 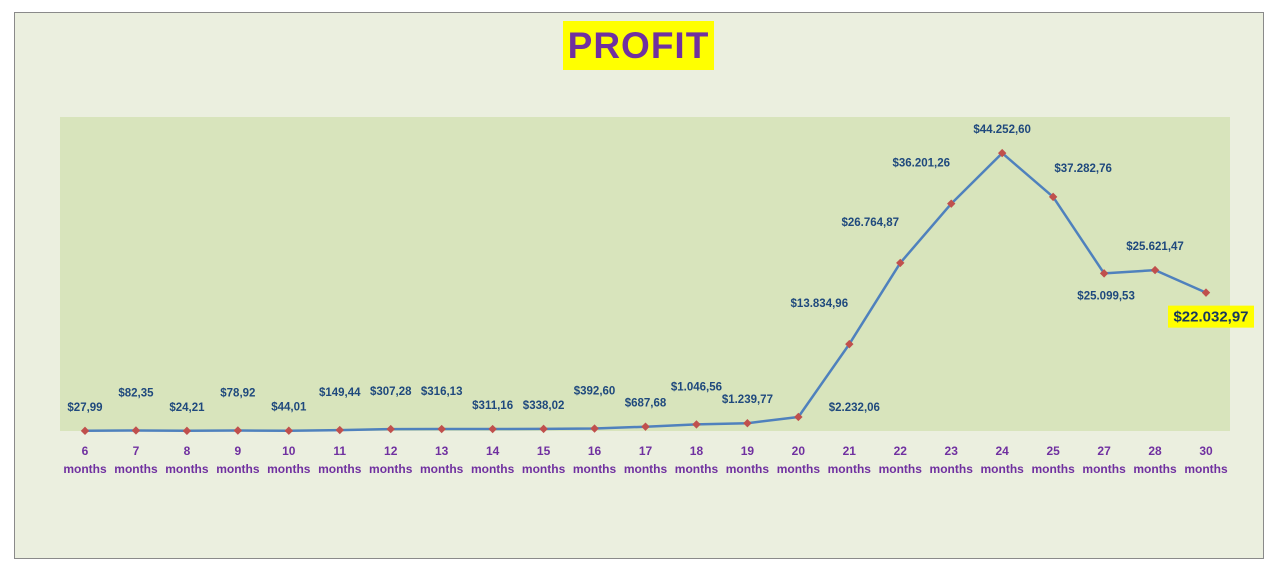 What do you see at coordinates (187, 408) in the screenshot?
I see `data-label: $24,21` at bounding box center [187, 408].